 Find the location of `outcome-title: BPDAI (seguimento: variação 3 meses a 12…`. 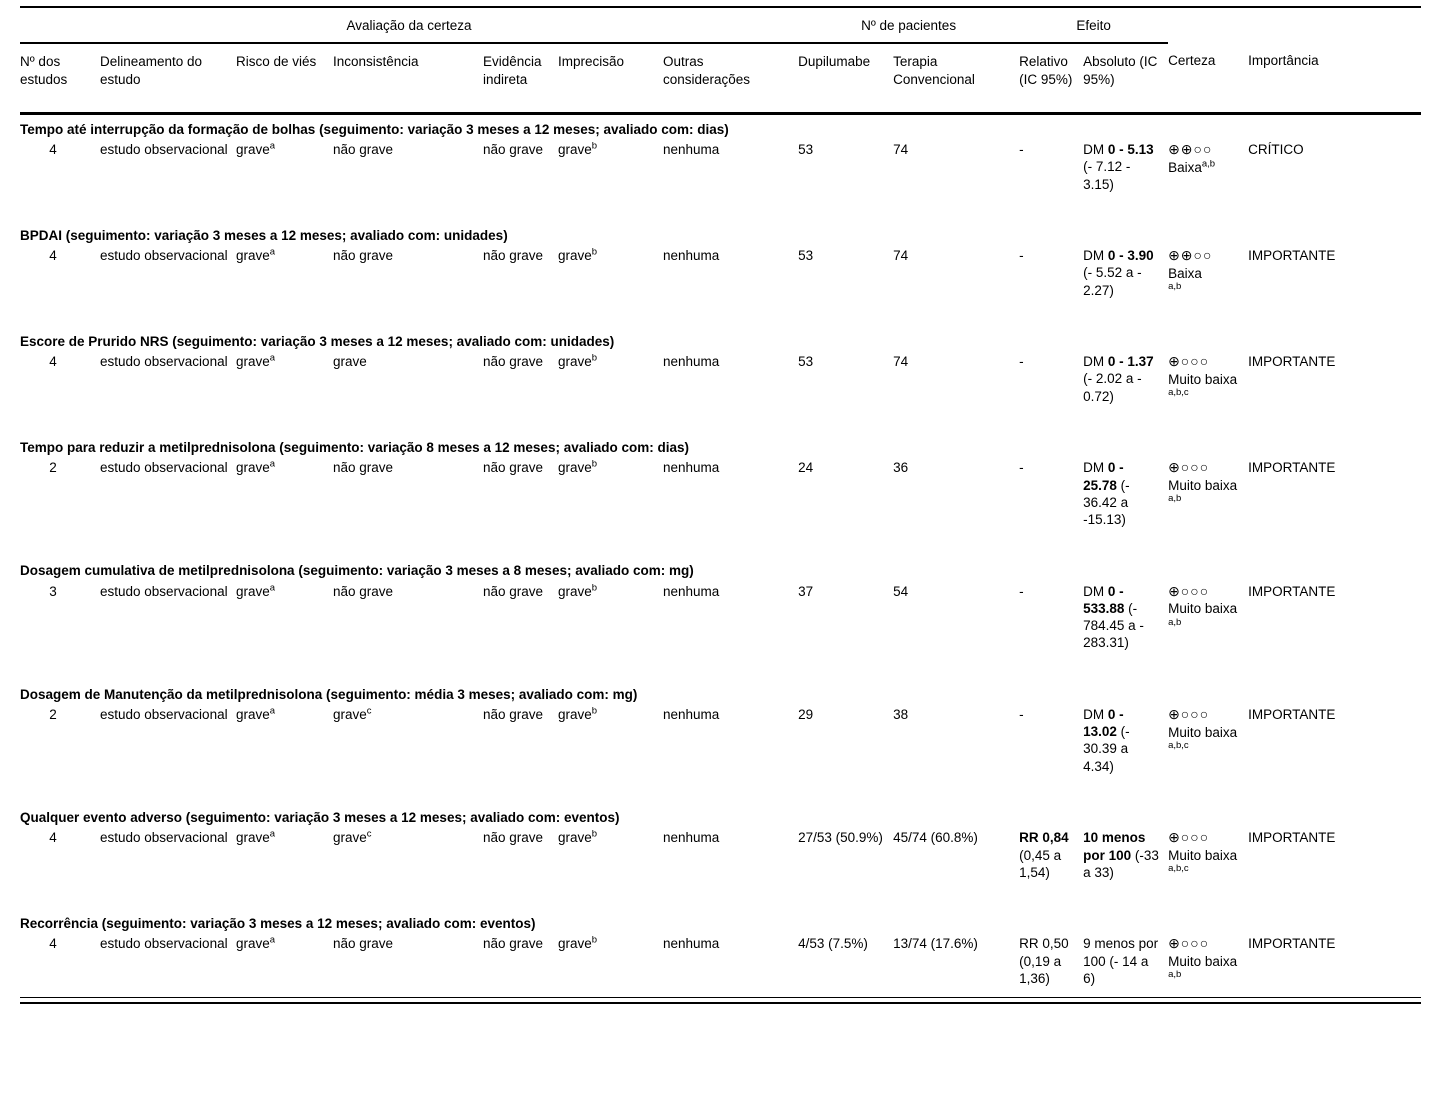

outcome-title: BPDAI (seguimento: variação 3 meses a 12… is located at coordinates (264, 235).